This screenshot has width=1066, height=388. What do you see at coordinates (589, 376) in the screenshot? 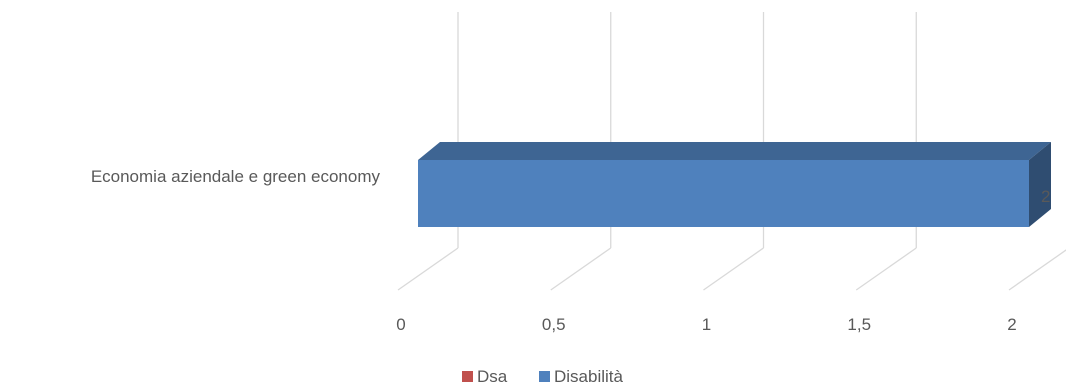
I see `legend-label-1: Disabilità` at bounding box center [589, 376].